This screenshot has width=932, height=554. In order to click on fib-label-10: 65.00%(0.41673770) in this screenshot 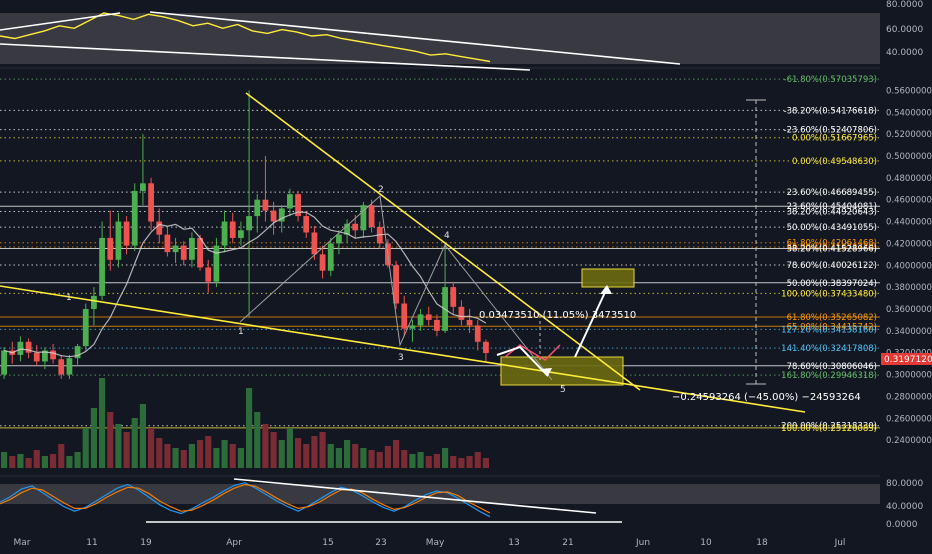, I will do `click(832, 248)`.